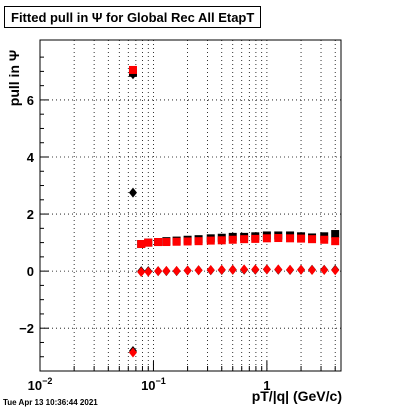 The image size is (400, 412). Describe the element at coordinates (31, 157) in the screenshot. I see `y-tick-label: 4` at that location.